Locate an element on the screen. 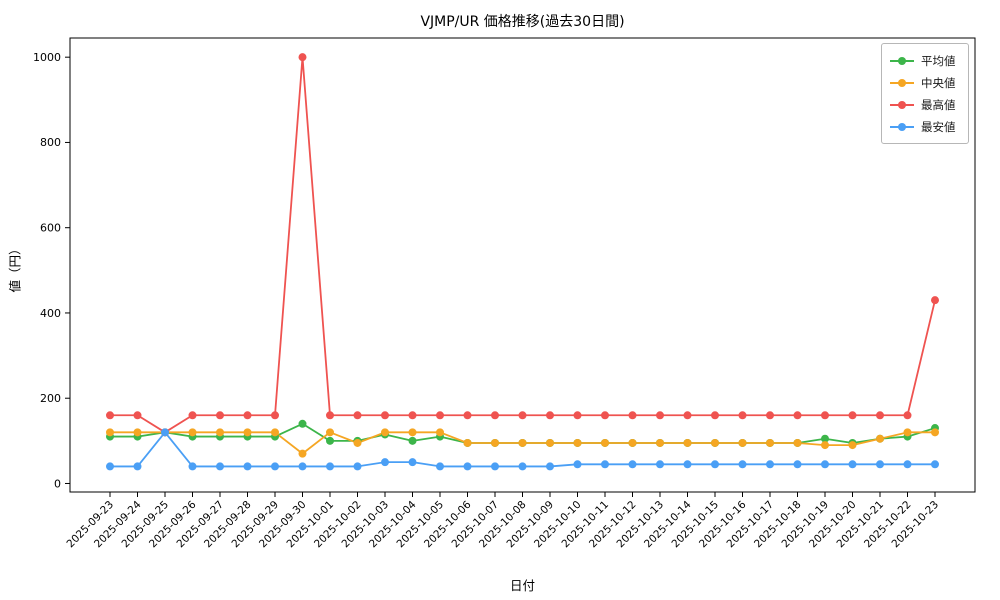 Image resolution: width=1000 pixels, height=600 pixels. svg-text: 1000 is located at coordinates (47, 57).